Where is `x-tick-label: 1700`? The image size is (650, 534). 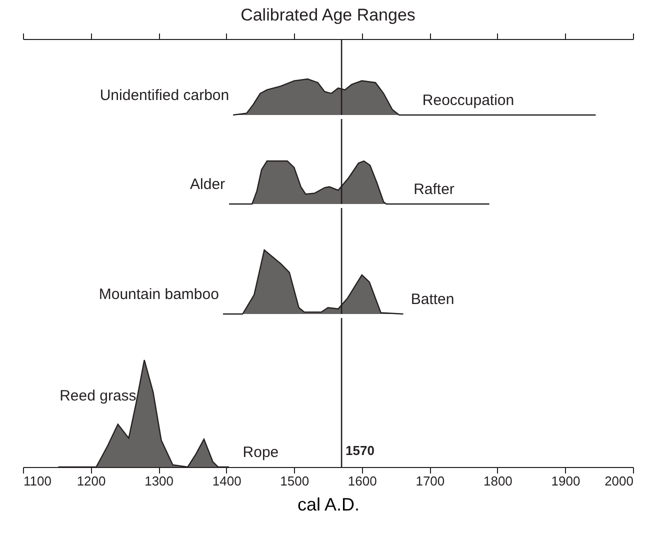
x-tick-label: 1700 is located at coordinates (430, 481).